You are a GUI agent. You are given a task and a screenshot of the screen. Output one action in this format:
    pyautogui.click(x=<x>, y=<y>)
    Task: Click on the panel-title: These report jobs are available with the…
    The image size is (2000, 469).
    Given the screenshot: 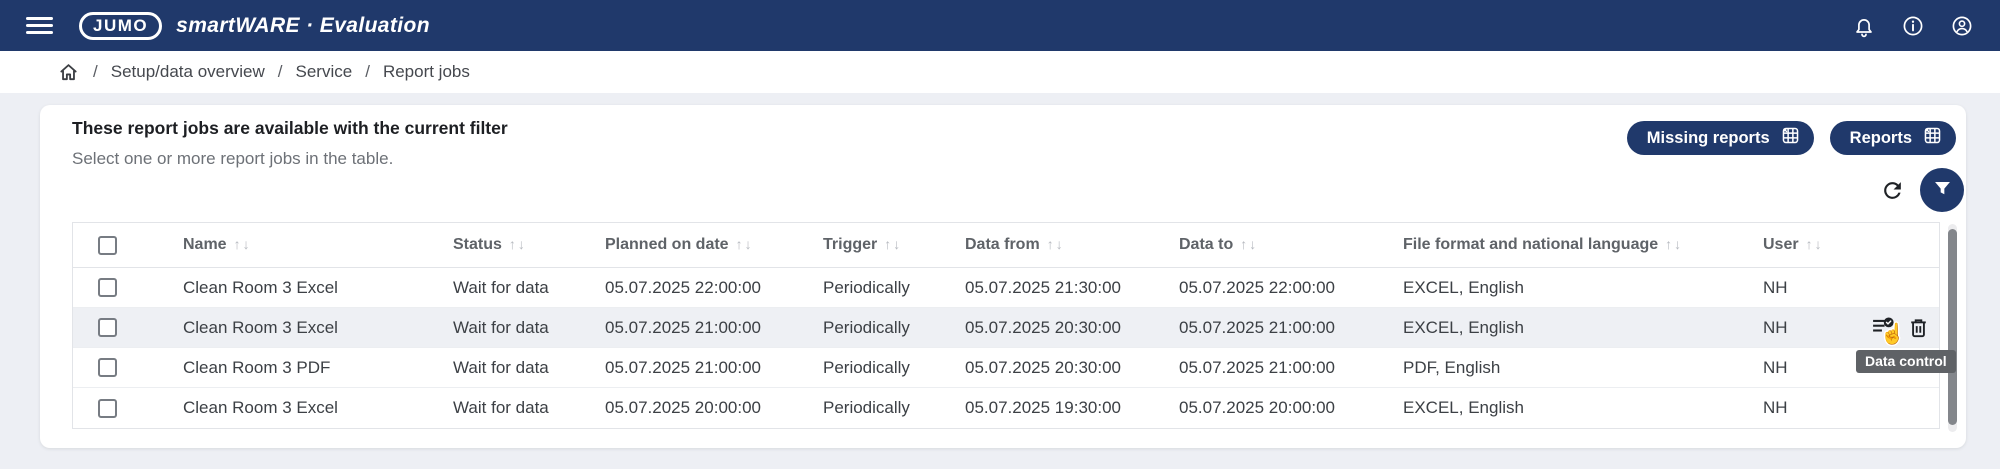 What is the action you would take?
    pyautogui.click(x=290, y=128)
    